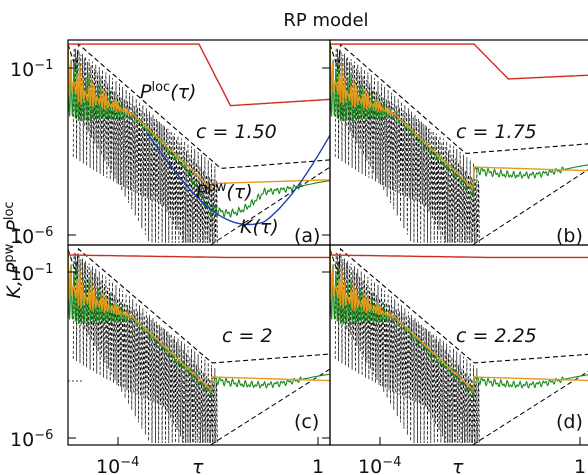 This screenshot has width=588, height=475. I want to click on label-k: K(τ), so click(259, 227).